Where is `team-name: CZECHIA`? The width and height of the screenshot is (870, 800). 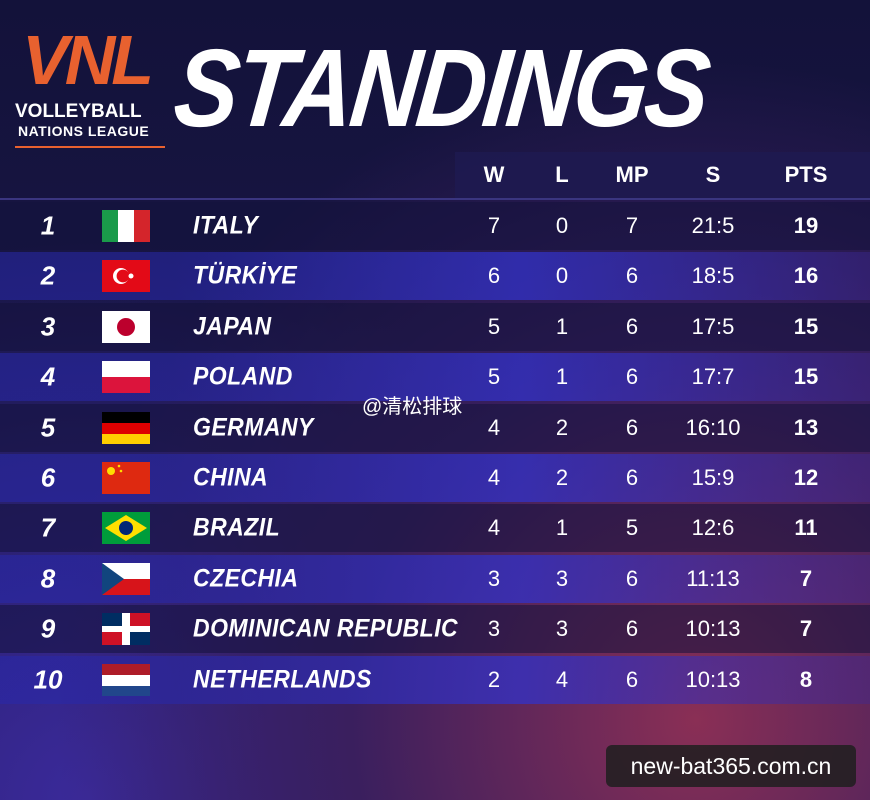
team-name: CZECHIA is located at coordinates (246, 578).